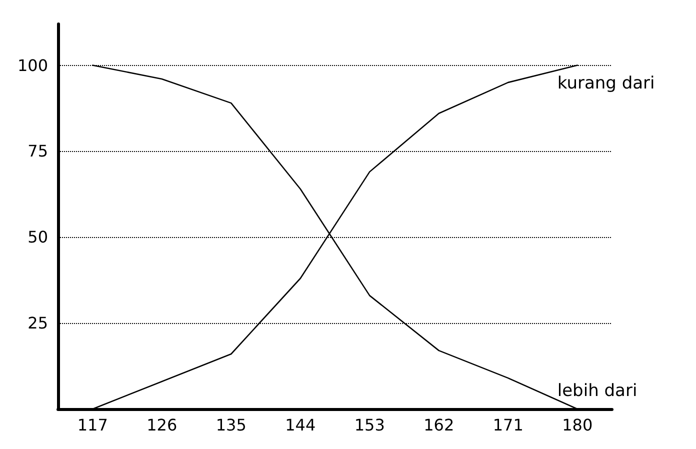  Describe the element at coordinates (597, 391) in the screenshot. I see `series-label: lebih dari` at that location.